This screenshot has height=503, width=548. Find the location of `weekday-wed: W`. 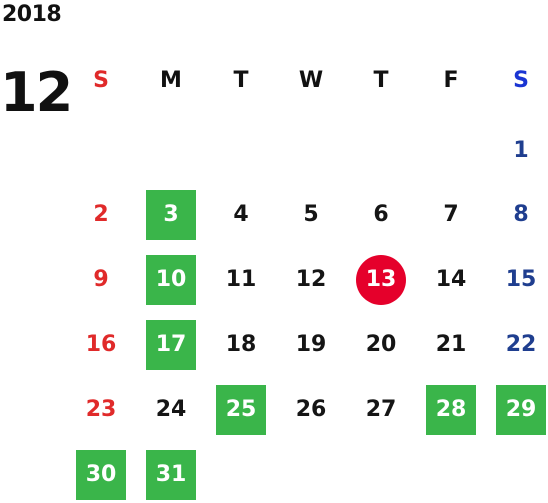

weekday-wed: W is located at coordinates (311, 80).